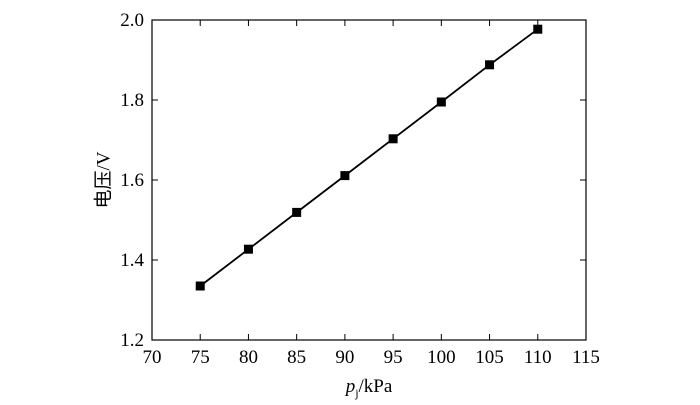 This screenshot has height=405, width=700. What do you see at coordinates (538, 357) in the screenshot?
I see `x-tick-label: 110` at bounding box center [538, 357].